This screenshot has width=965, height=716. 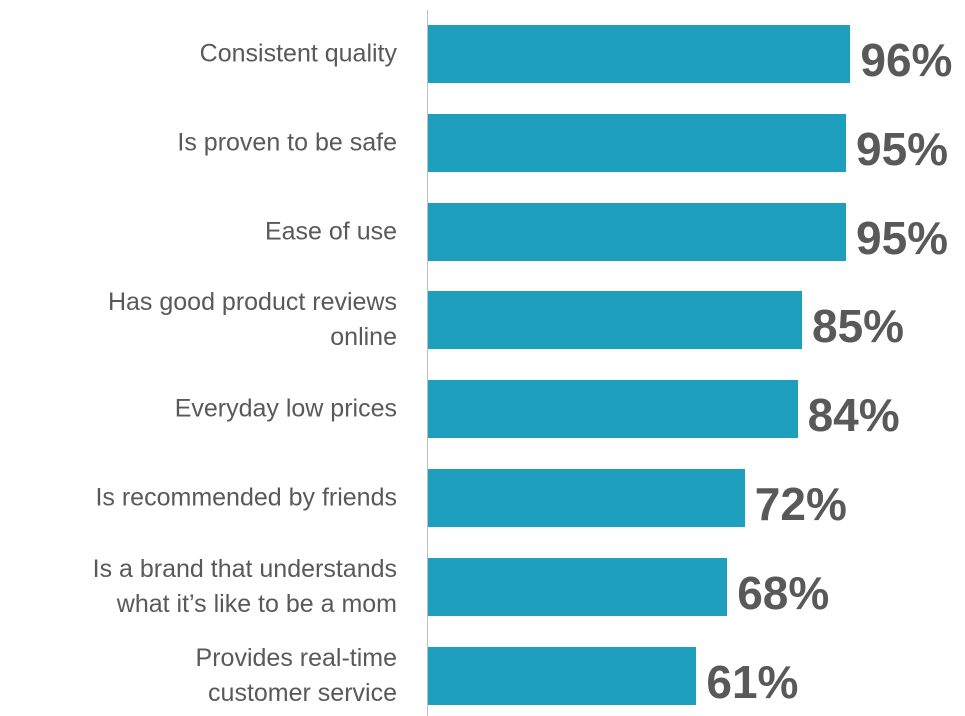 What do you see at coordinates (906, 60) in the screenshot?
I see `value-label: 96%` at bounding box center [906, 60].